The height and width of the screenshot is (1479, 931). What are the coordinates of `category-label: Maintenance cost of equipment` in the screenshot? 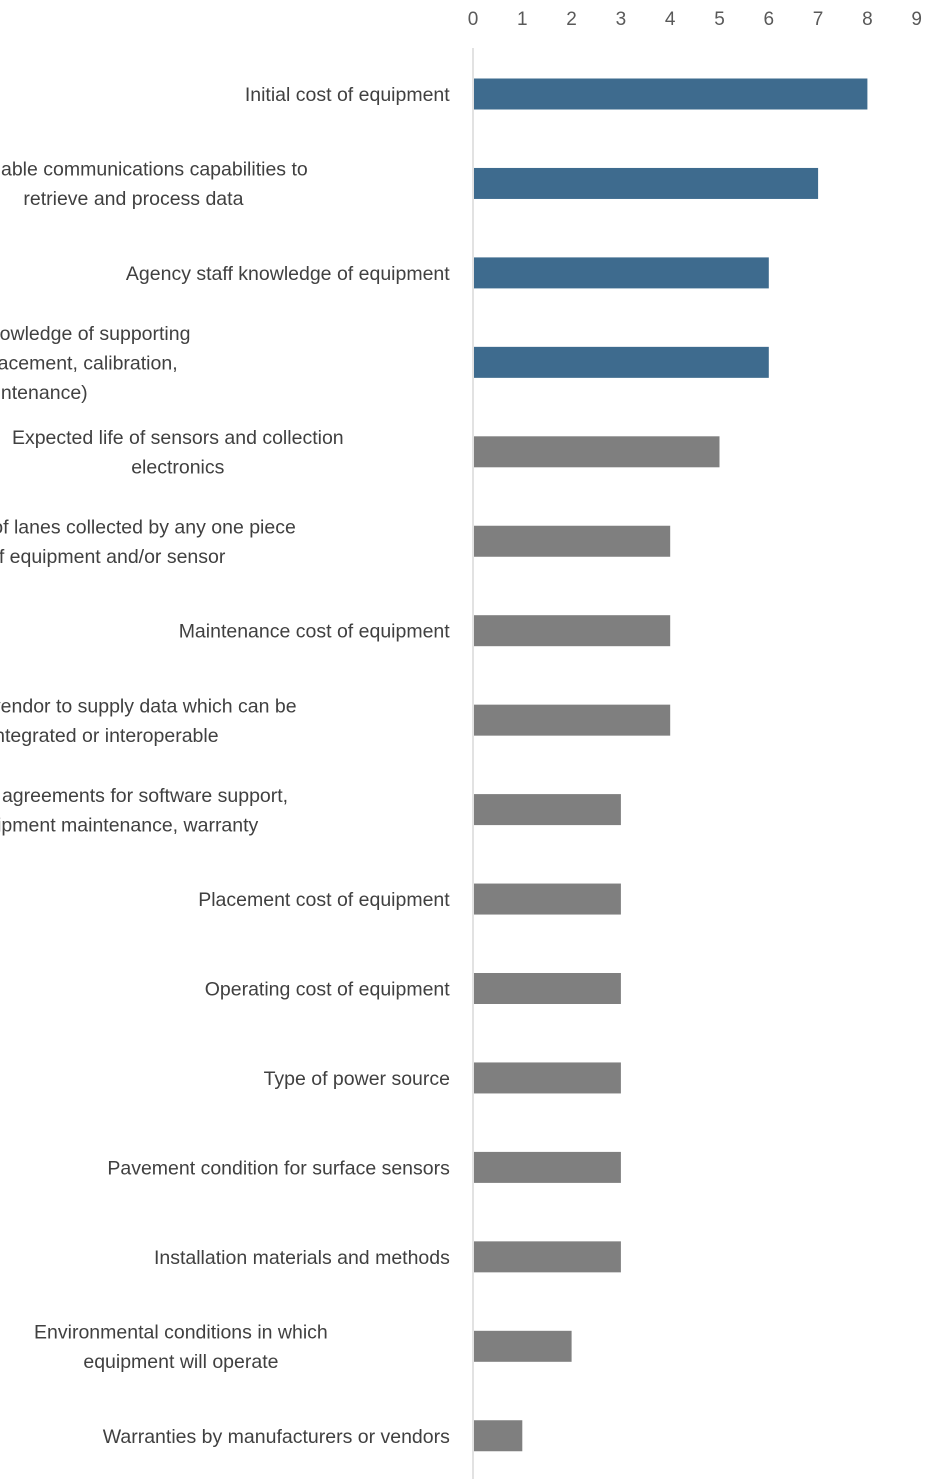 It's located at (315, 632).